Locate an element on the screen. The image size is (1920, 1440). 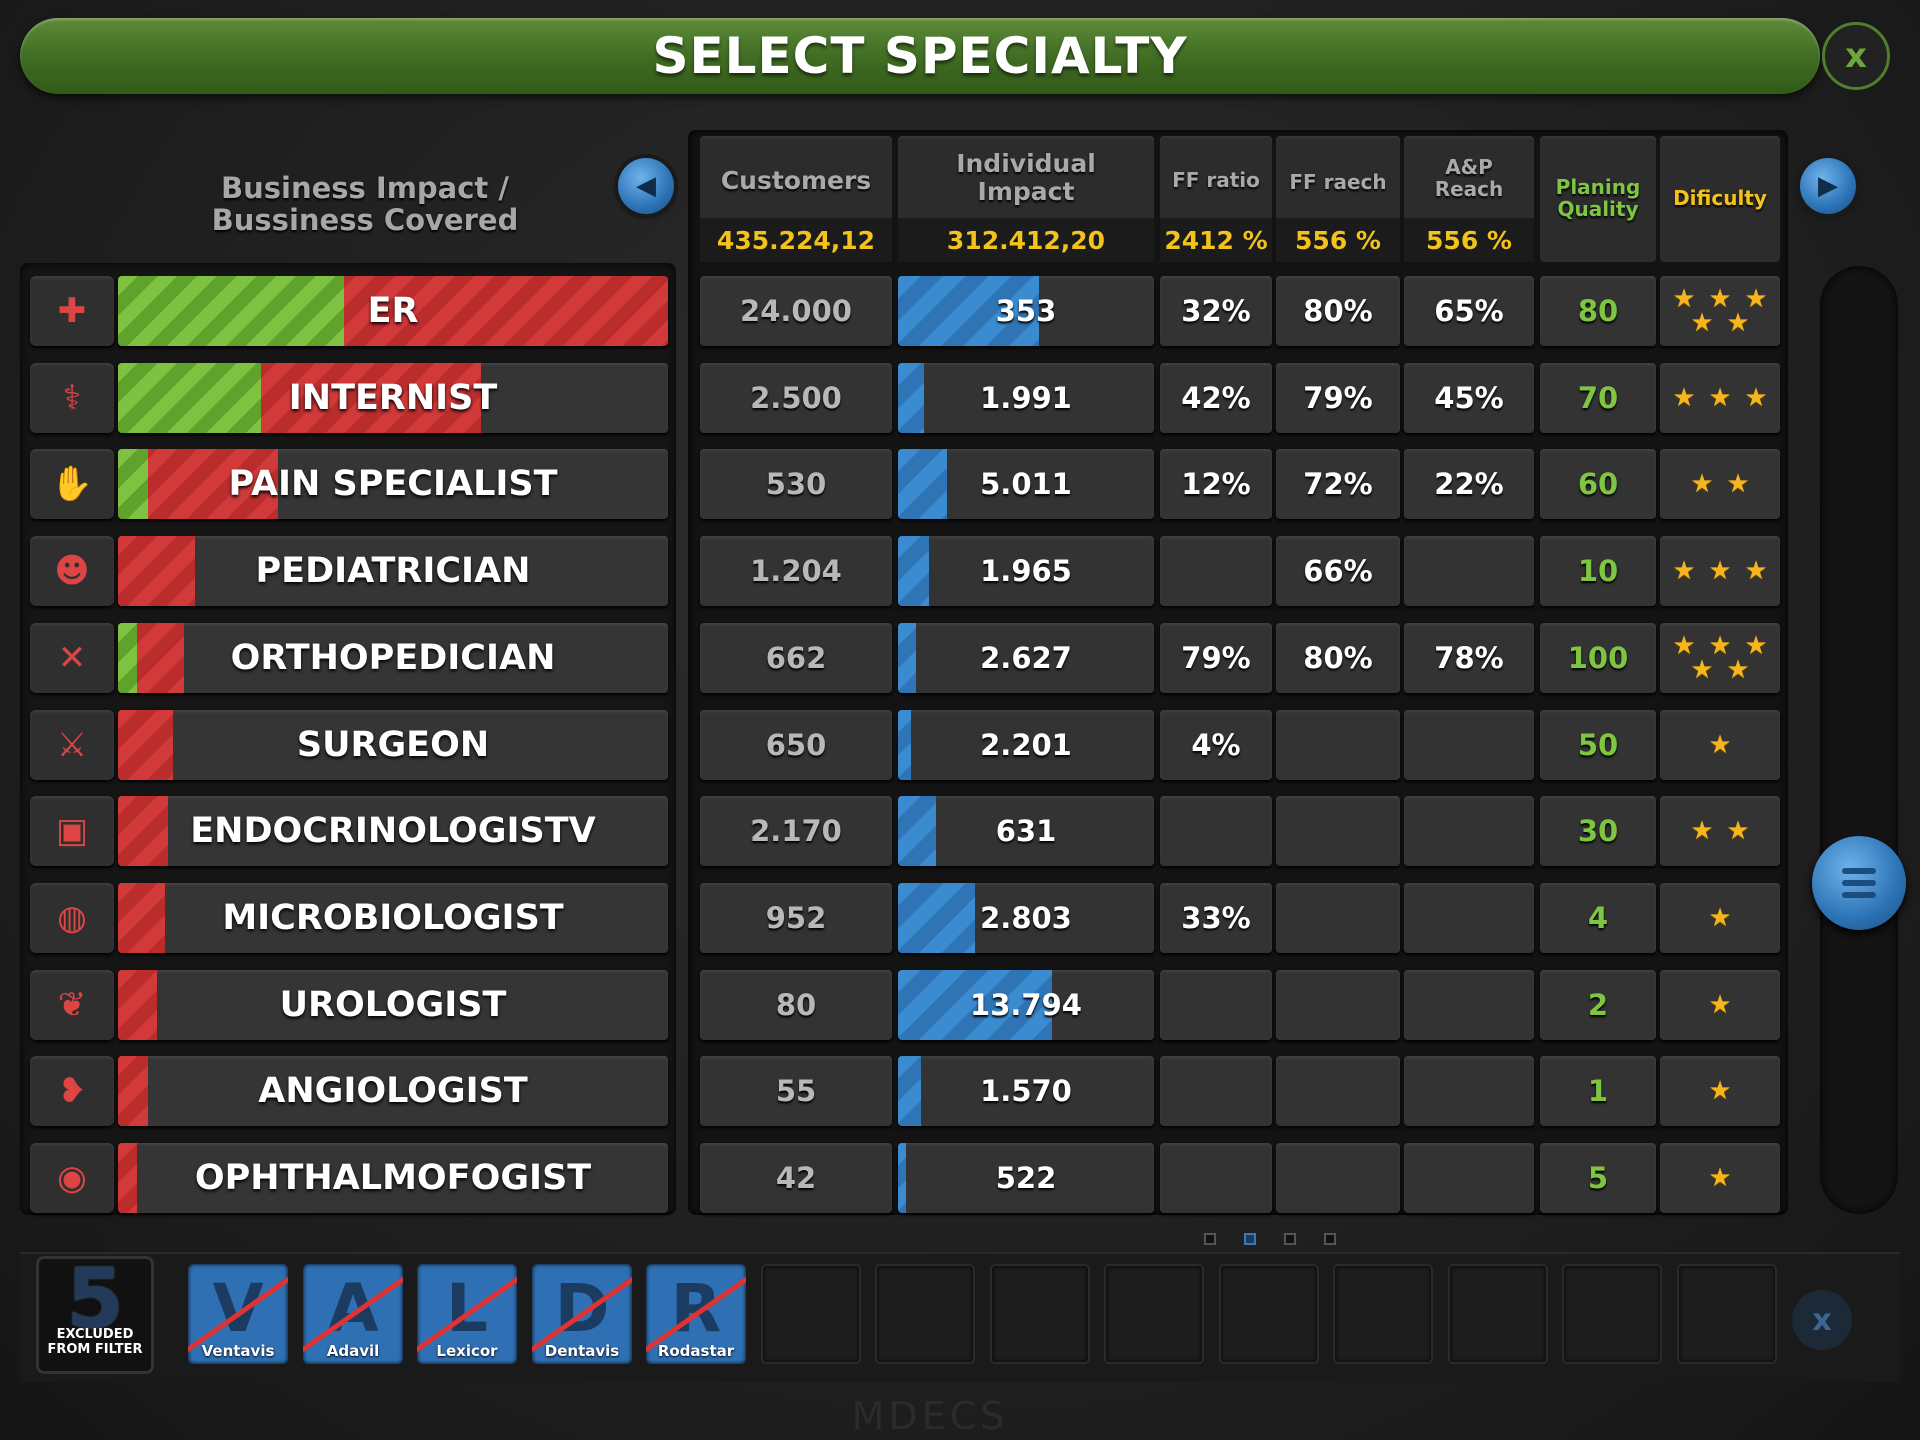
product-filter: V Ventavis is located at coordinates (238, 1314).